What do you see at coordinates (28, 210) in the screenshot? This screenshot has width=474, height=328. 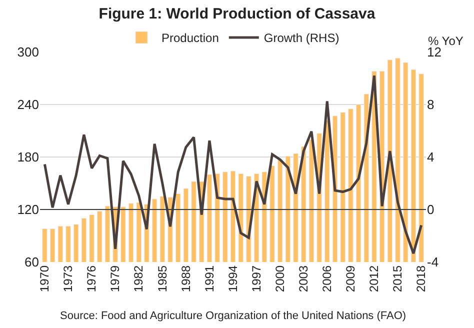 I see `y-tick-label: 120` at bounding box center [28, 210].